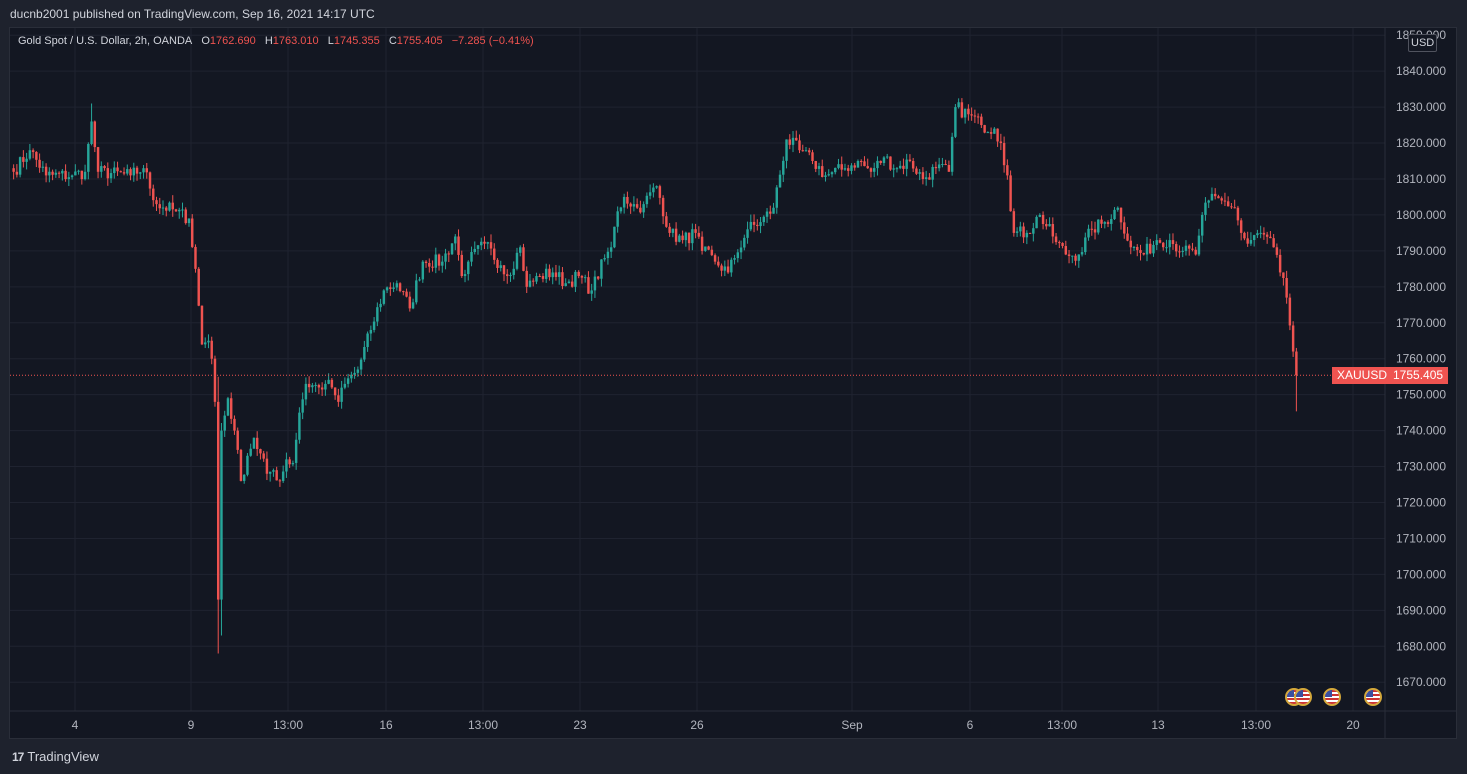 The height and width of the screenshot is (774, 1467). Describe the element at coordinates (1421, 538) in the screenshot. I see `price-tick-label: 1710.000` at that location.